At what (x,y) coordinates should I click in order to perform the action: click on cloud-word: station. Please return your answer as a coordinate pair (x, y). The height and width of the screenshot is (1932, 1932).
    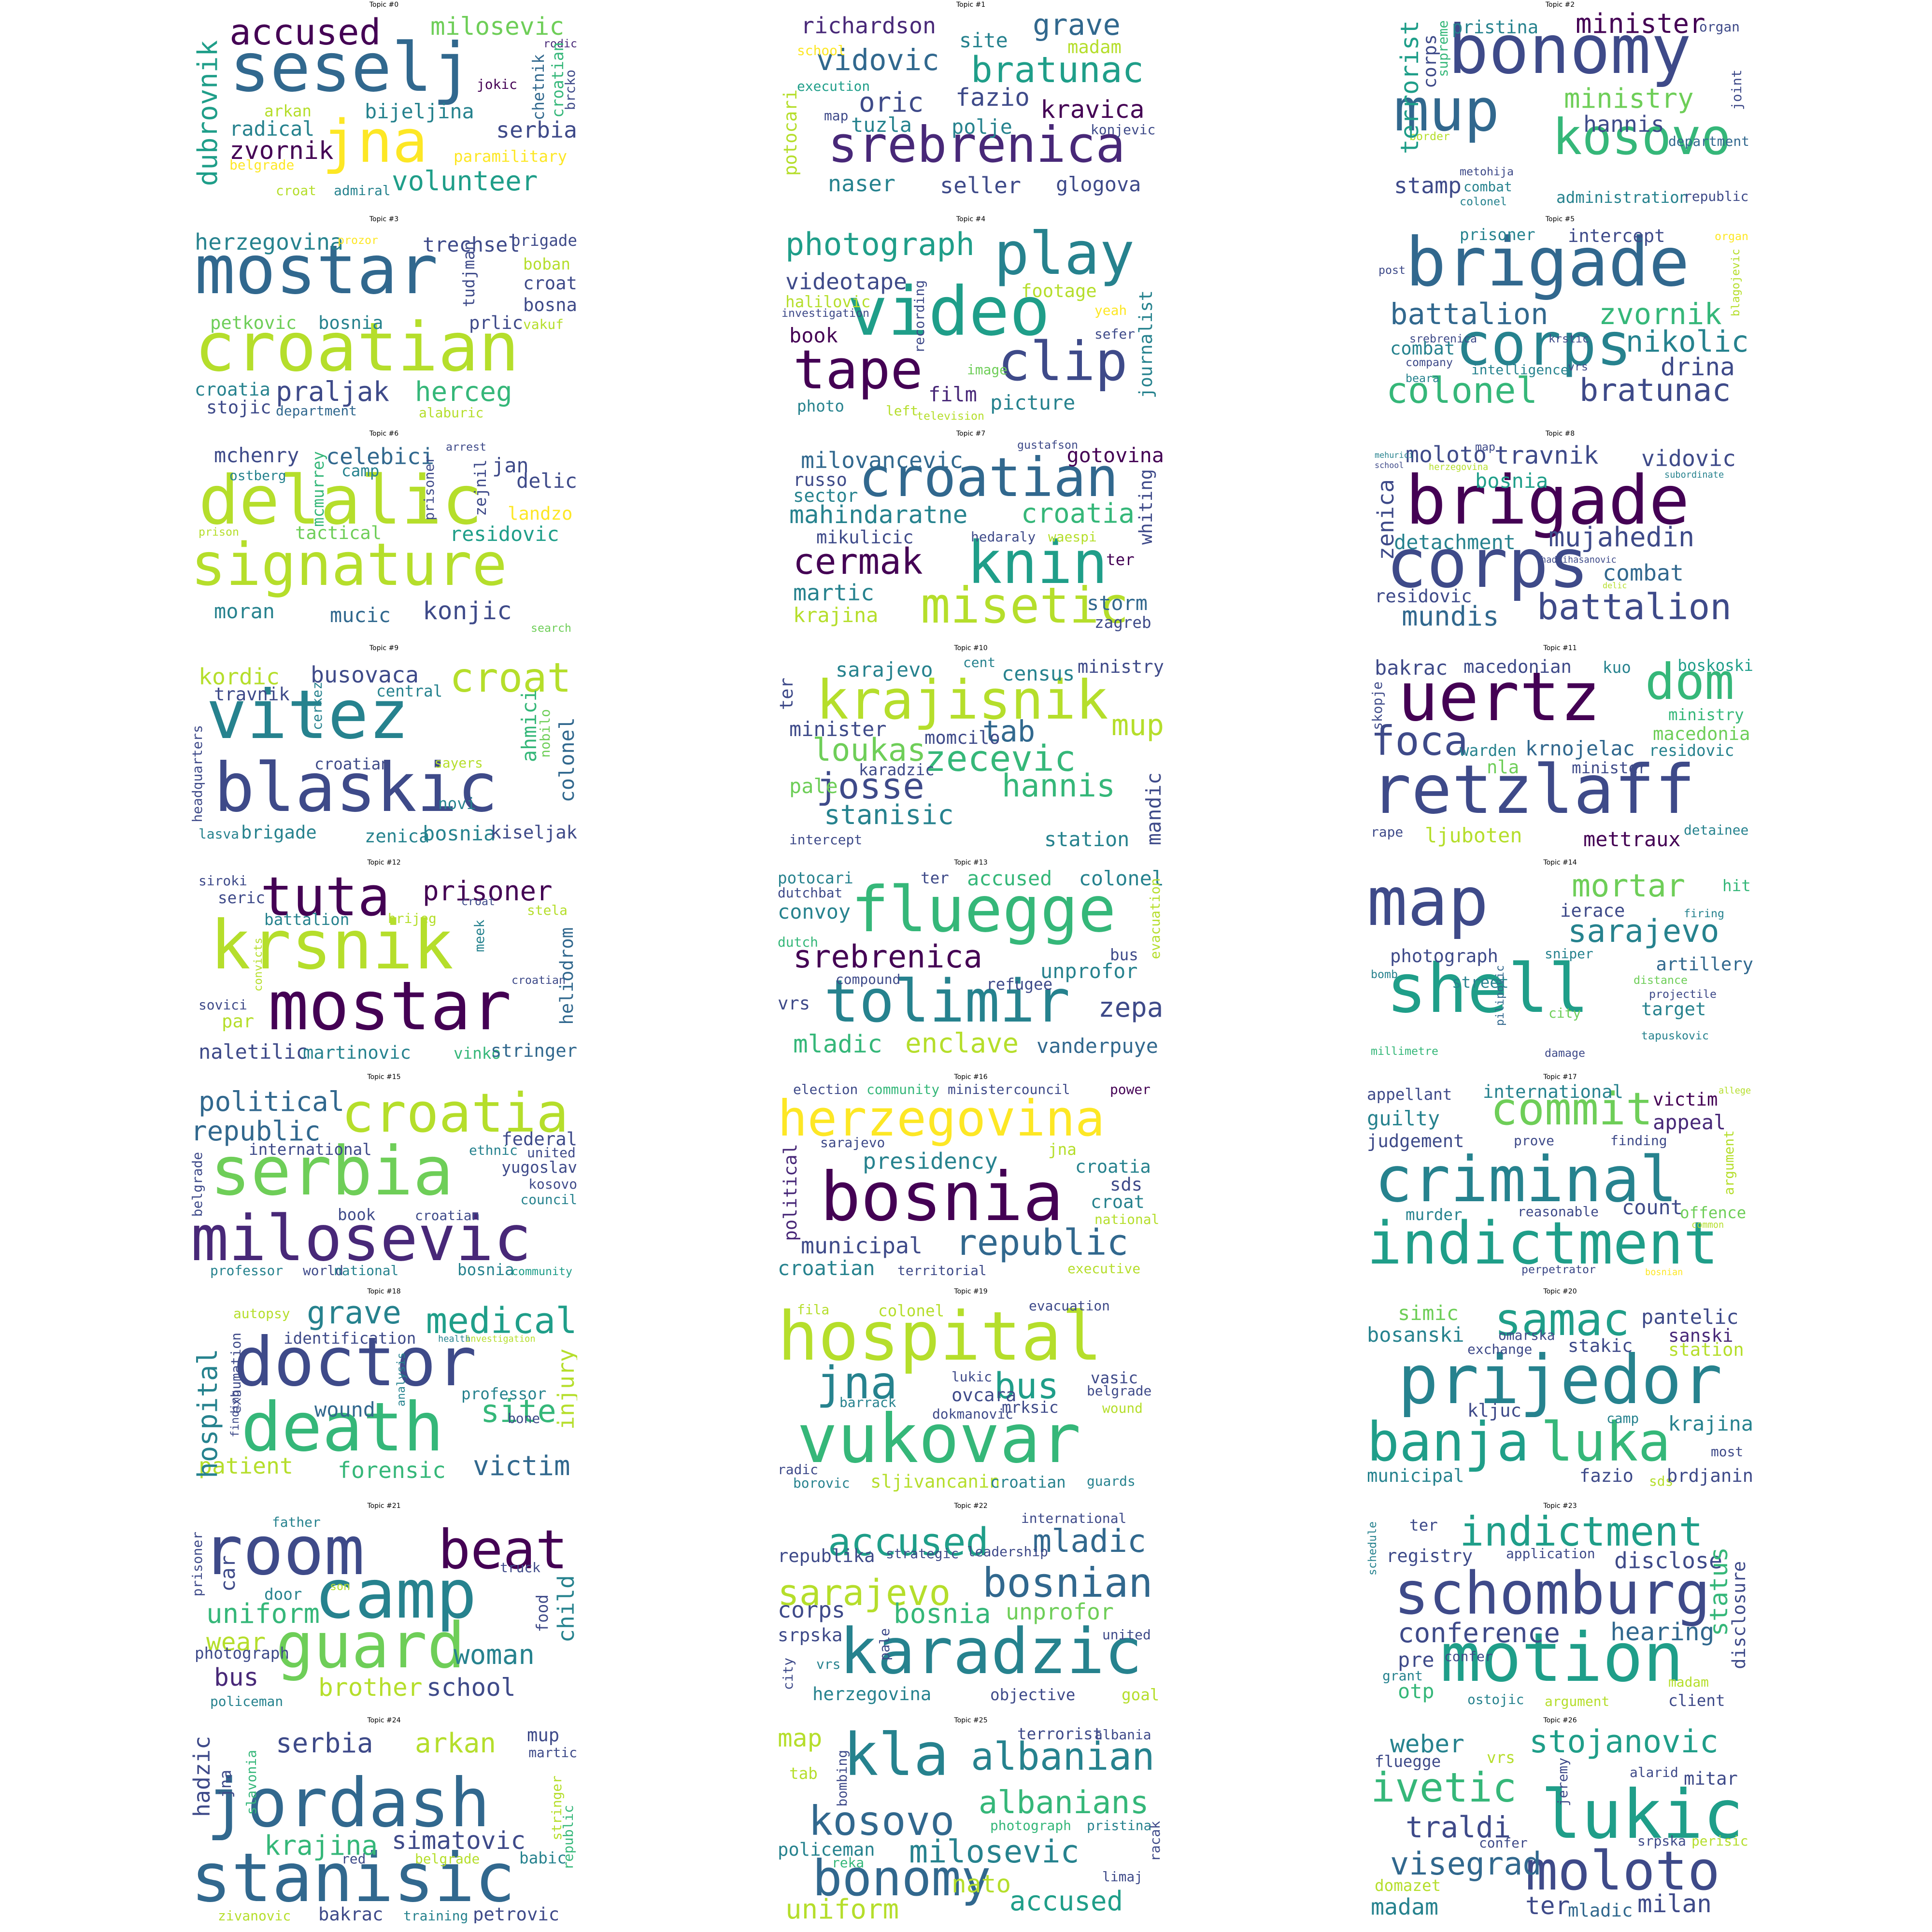
    Looking at the image, I should click on (1087, 839).